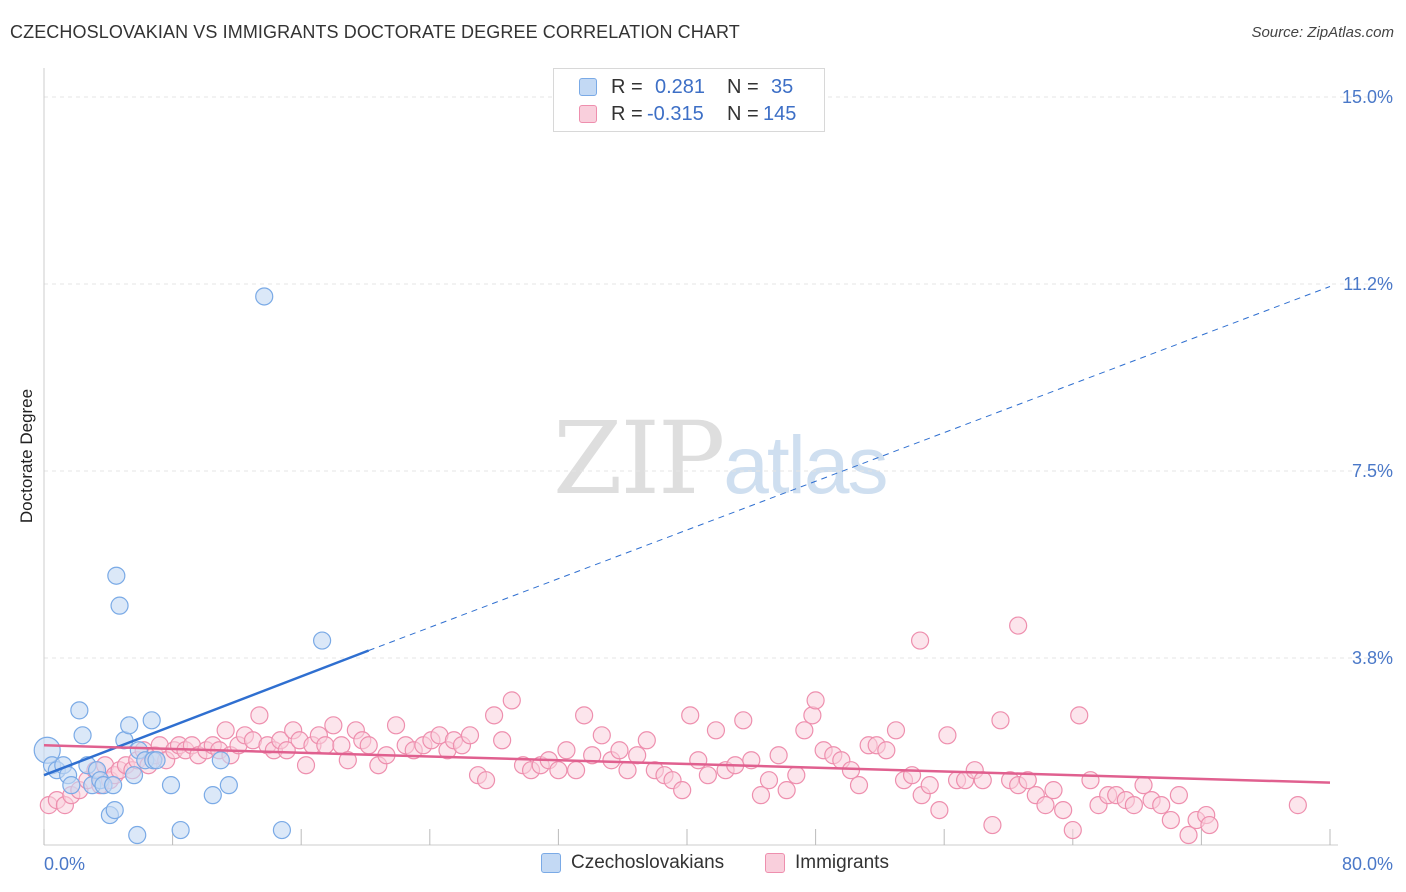 This screenshot has width=1406, height=892. What do you see at coordinates (588, 87) in the screenshot?
I see `legend-swatch-blue` at bounding box center [588, 87].